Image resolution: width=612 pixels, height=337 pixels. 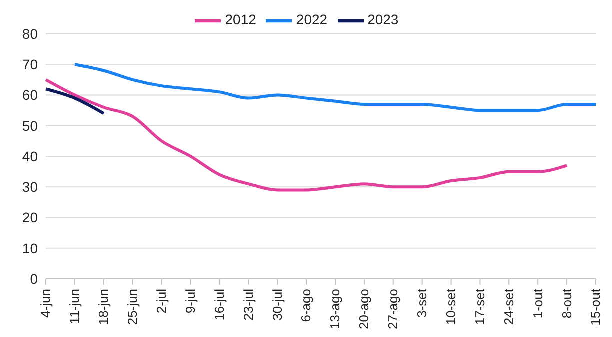 I want to click on x-tick-label: 9-jul, so click(x=190, y=301).